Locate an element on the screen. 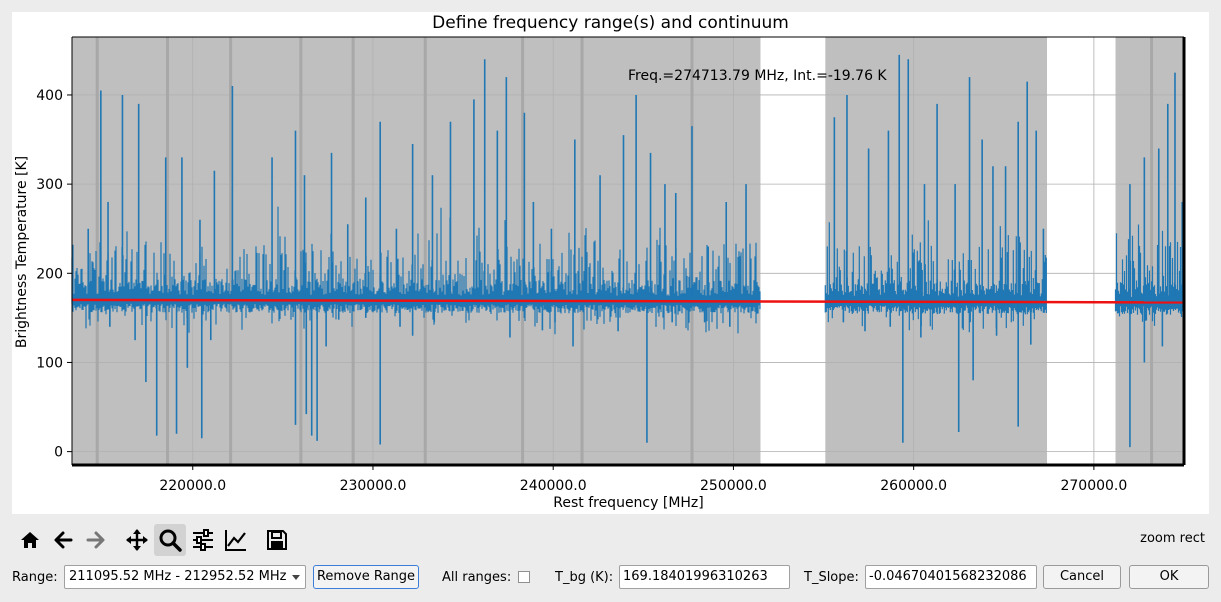 Image resolution: width=1221 pixels, height=602 pixels. navigation-toolbar is located at coordinates (154, 540).